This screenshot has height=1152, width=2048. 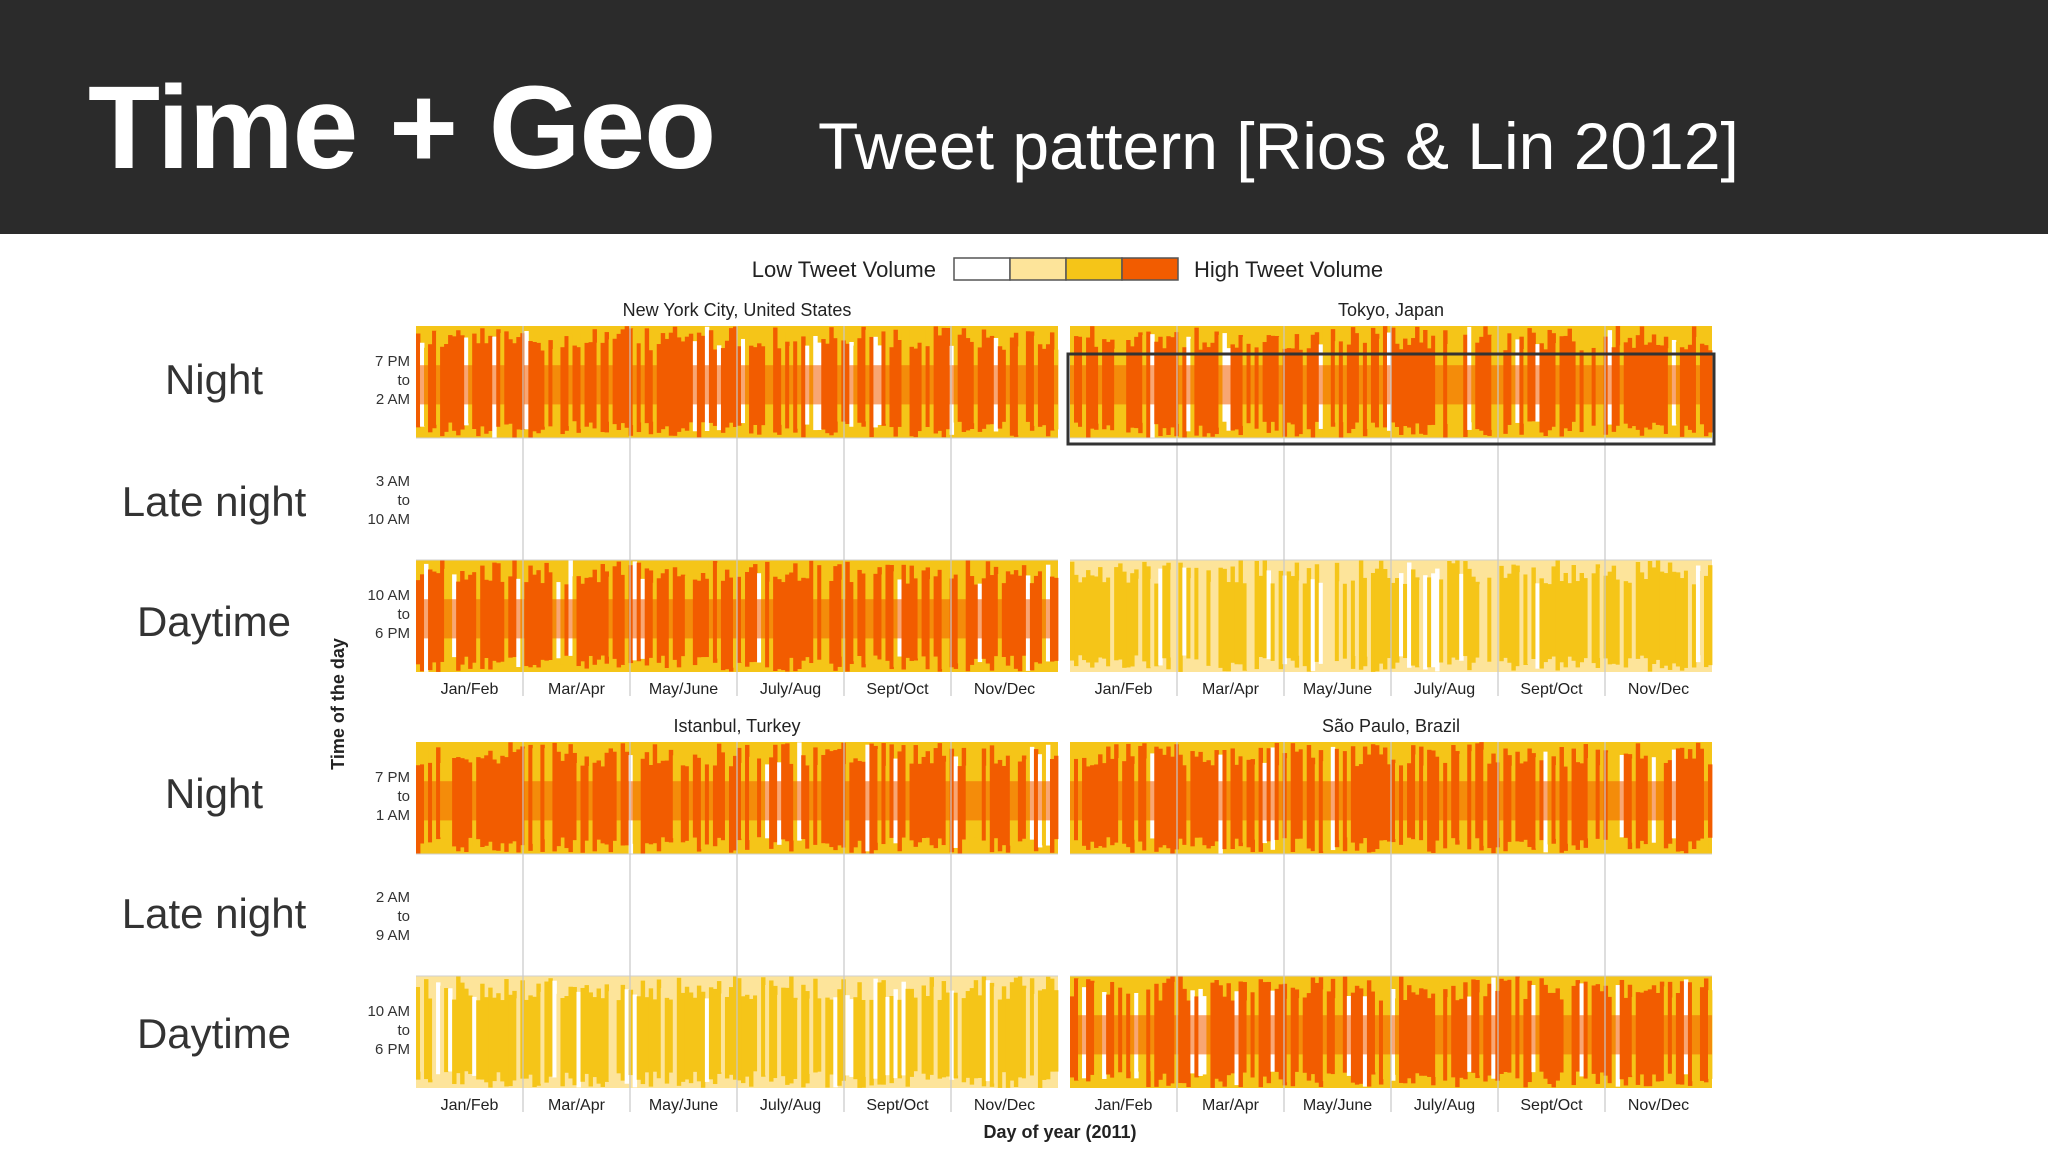 I want to click on x-tick-label: Sept/Oct, so click(x=1551, y=689).